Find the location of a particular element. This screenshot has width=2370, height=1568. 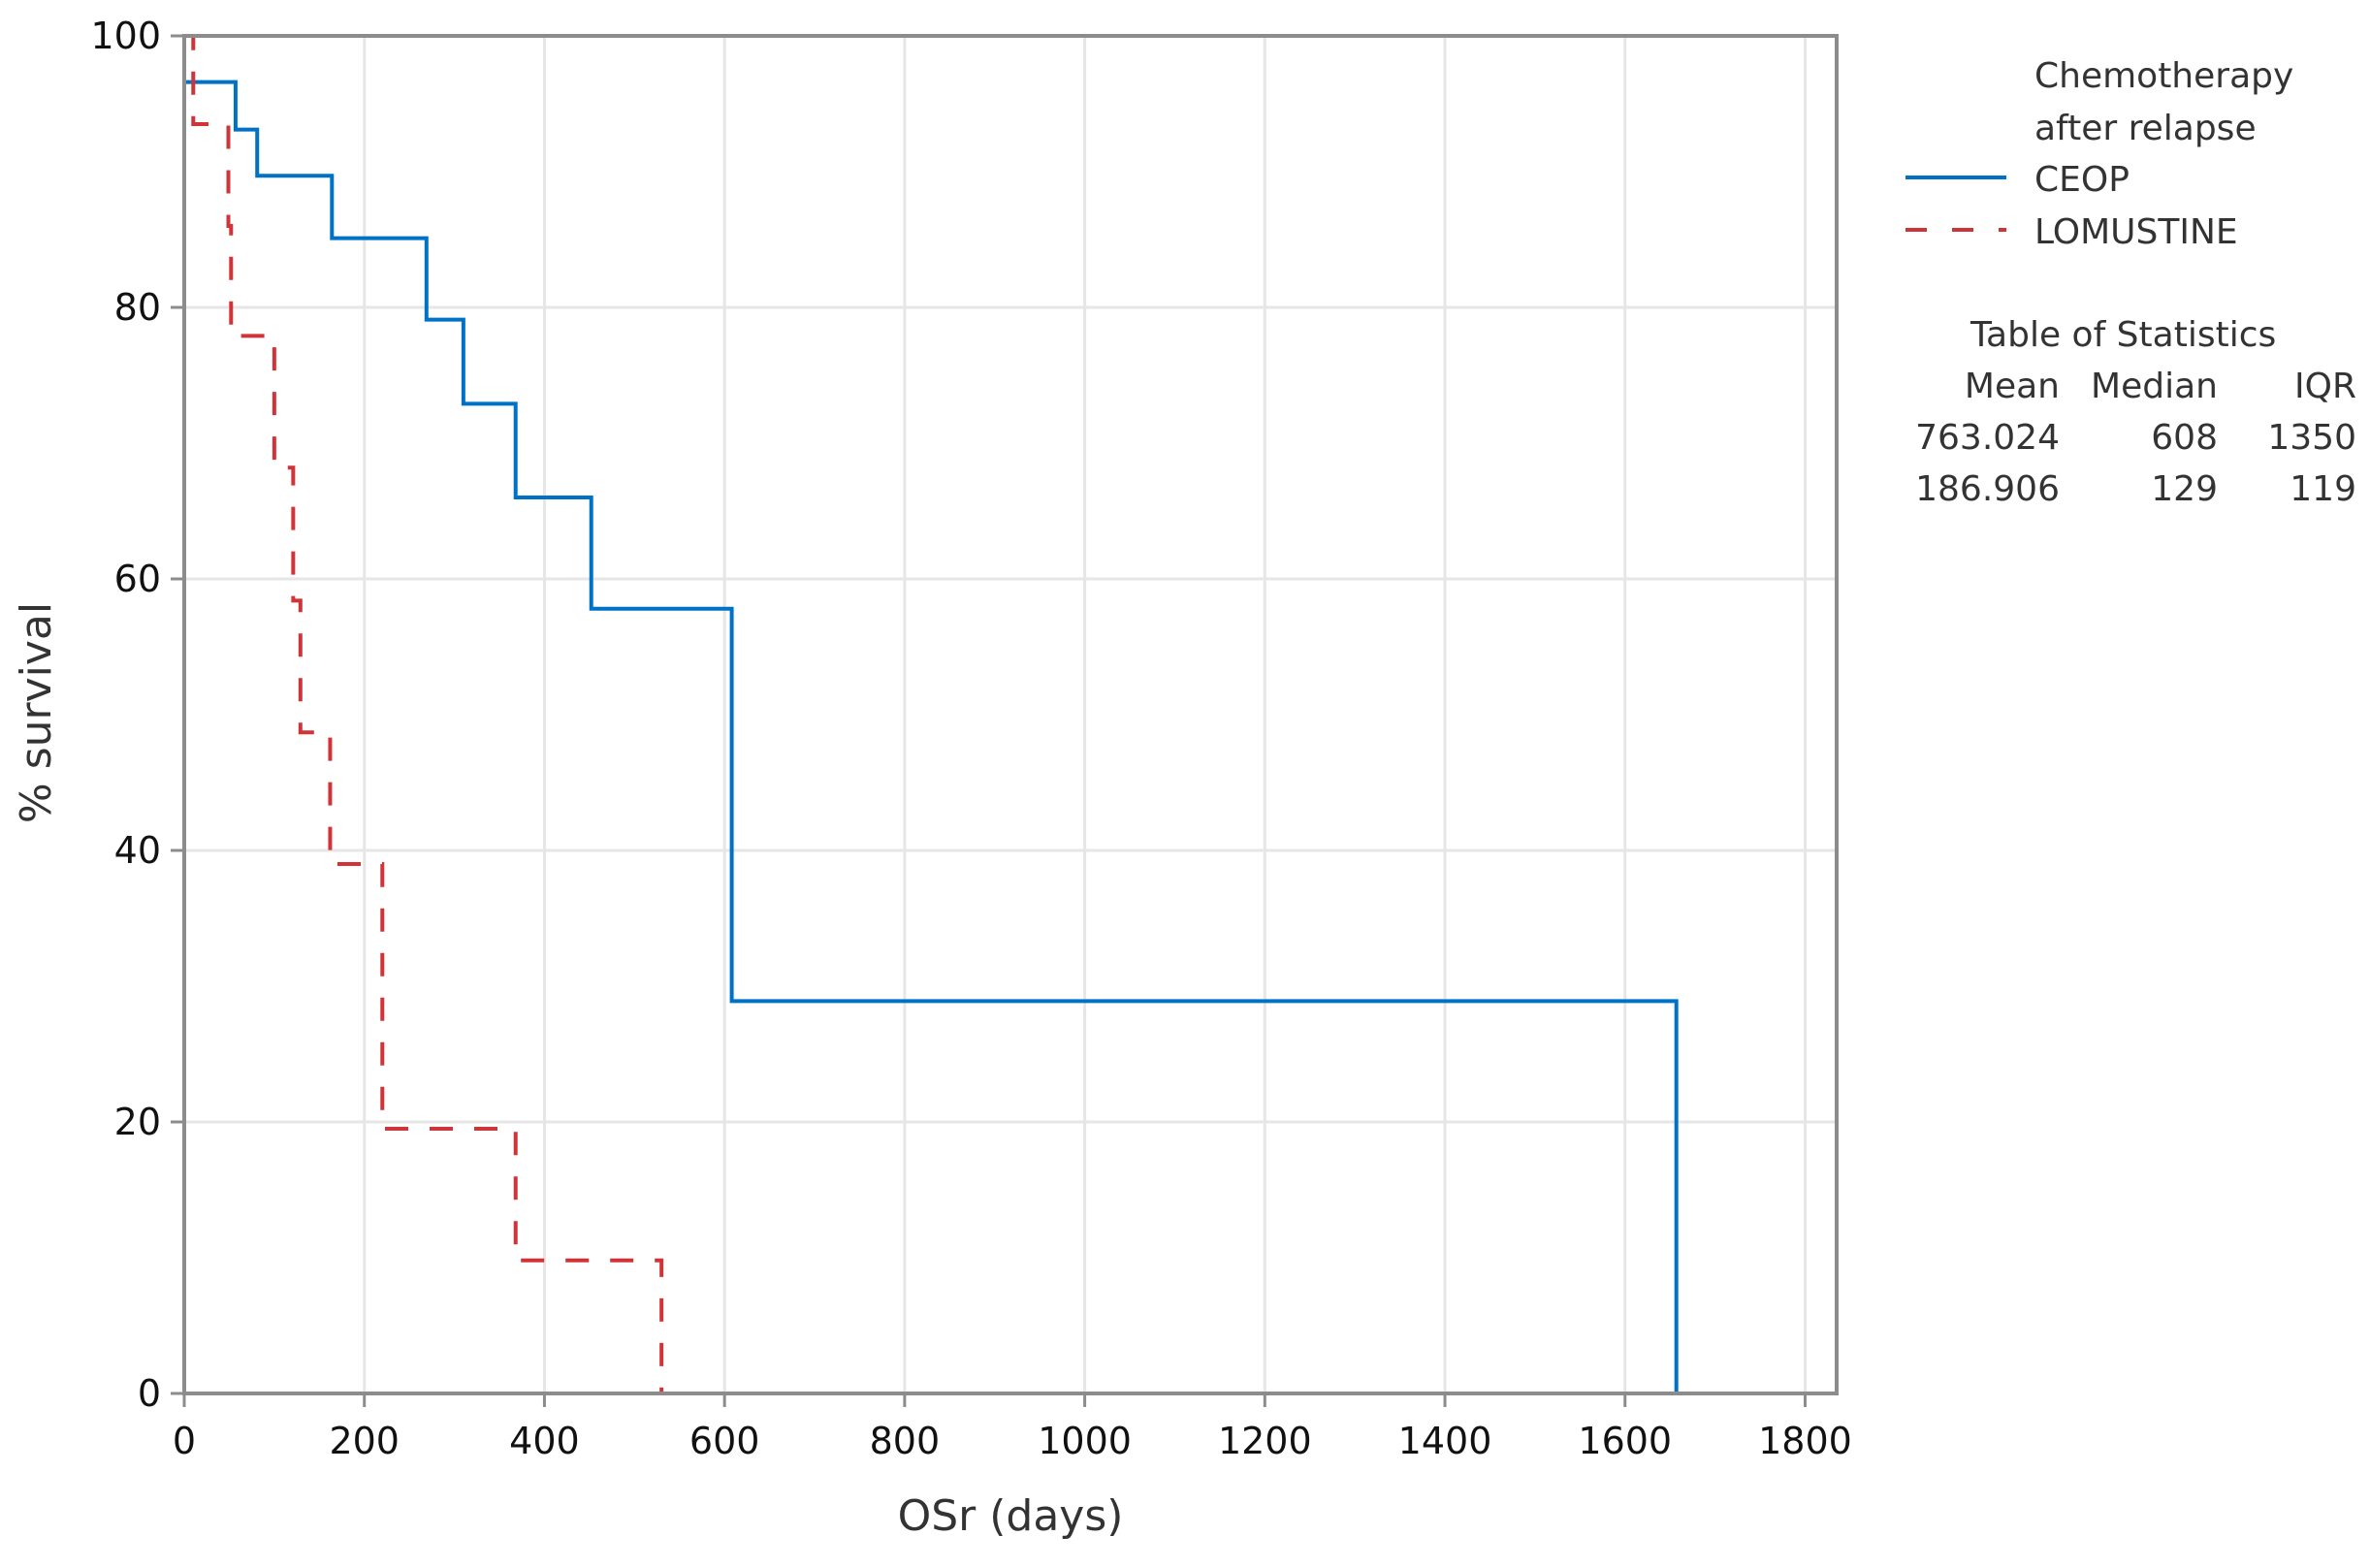

stats-ceop-median: 608 is located at coordinates (2184, 438).